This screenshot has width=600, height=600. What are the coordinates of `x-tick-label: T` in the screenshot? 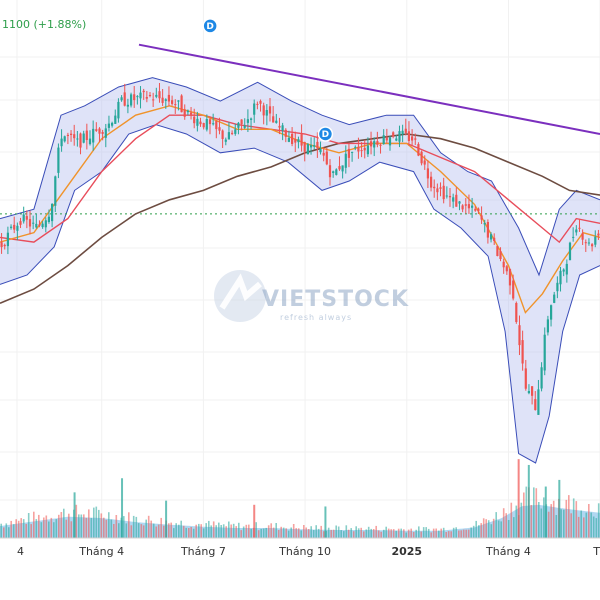 It's located at (596, 551).